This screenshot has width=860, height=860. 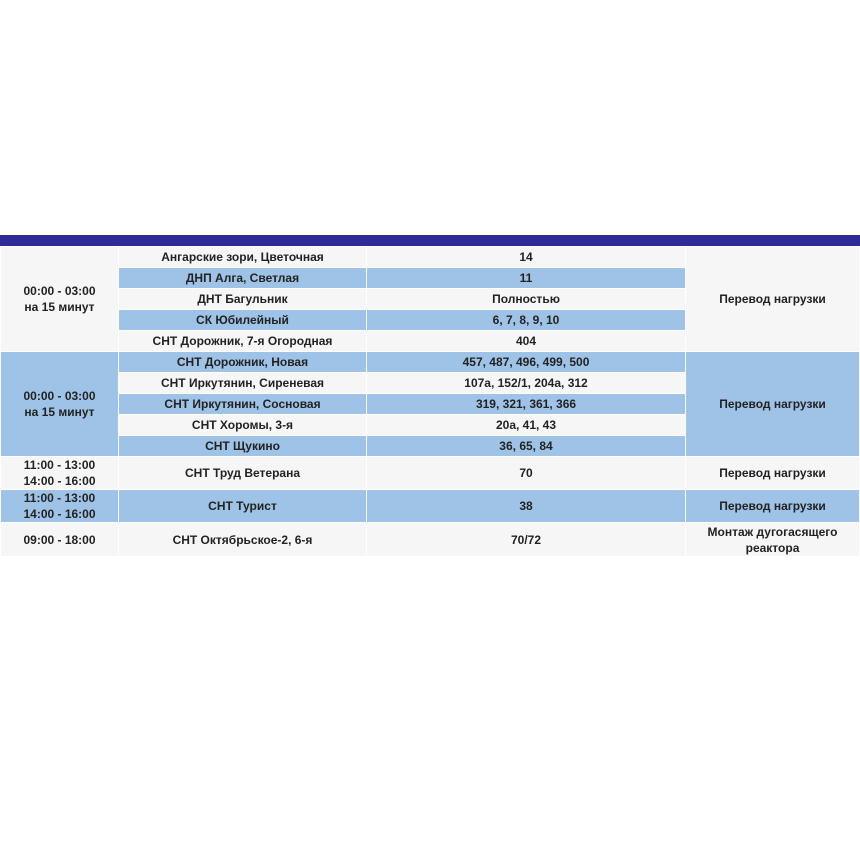 I want to click on table-row: СК Юбилейный 6, 7, 8, 9, 10, so click(x=430, y=320).